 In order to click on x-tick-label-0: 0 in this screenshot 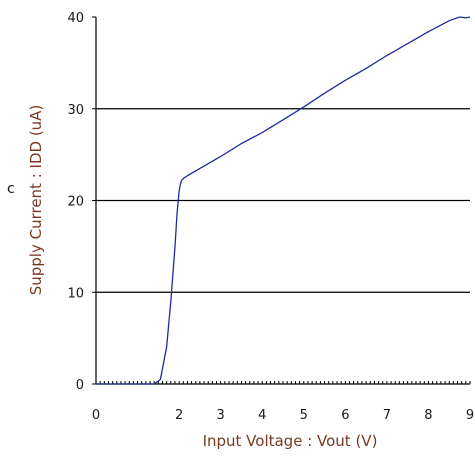, I will do `click(96, 415)`.